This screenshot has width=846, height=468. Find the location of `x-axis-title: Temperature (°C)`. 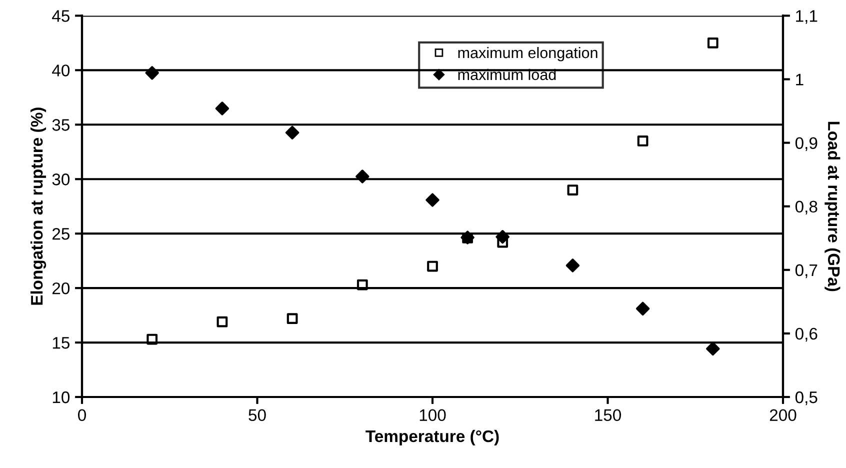

x-axis-title: Temperature (°C) is located at coordinates (432, 438).